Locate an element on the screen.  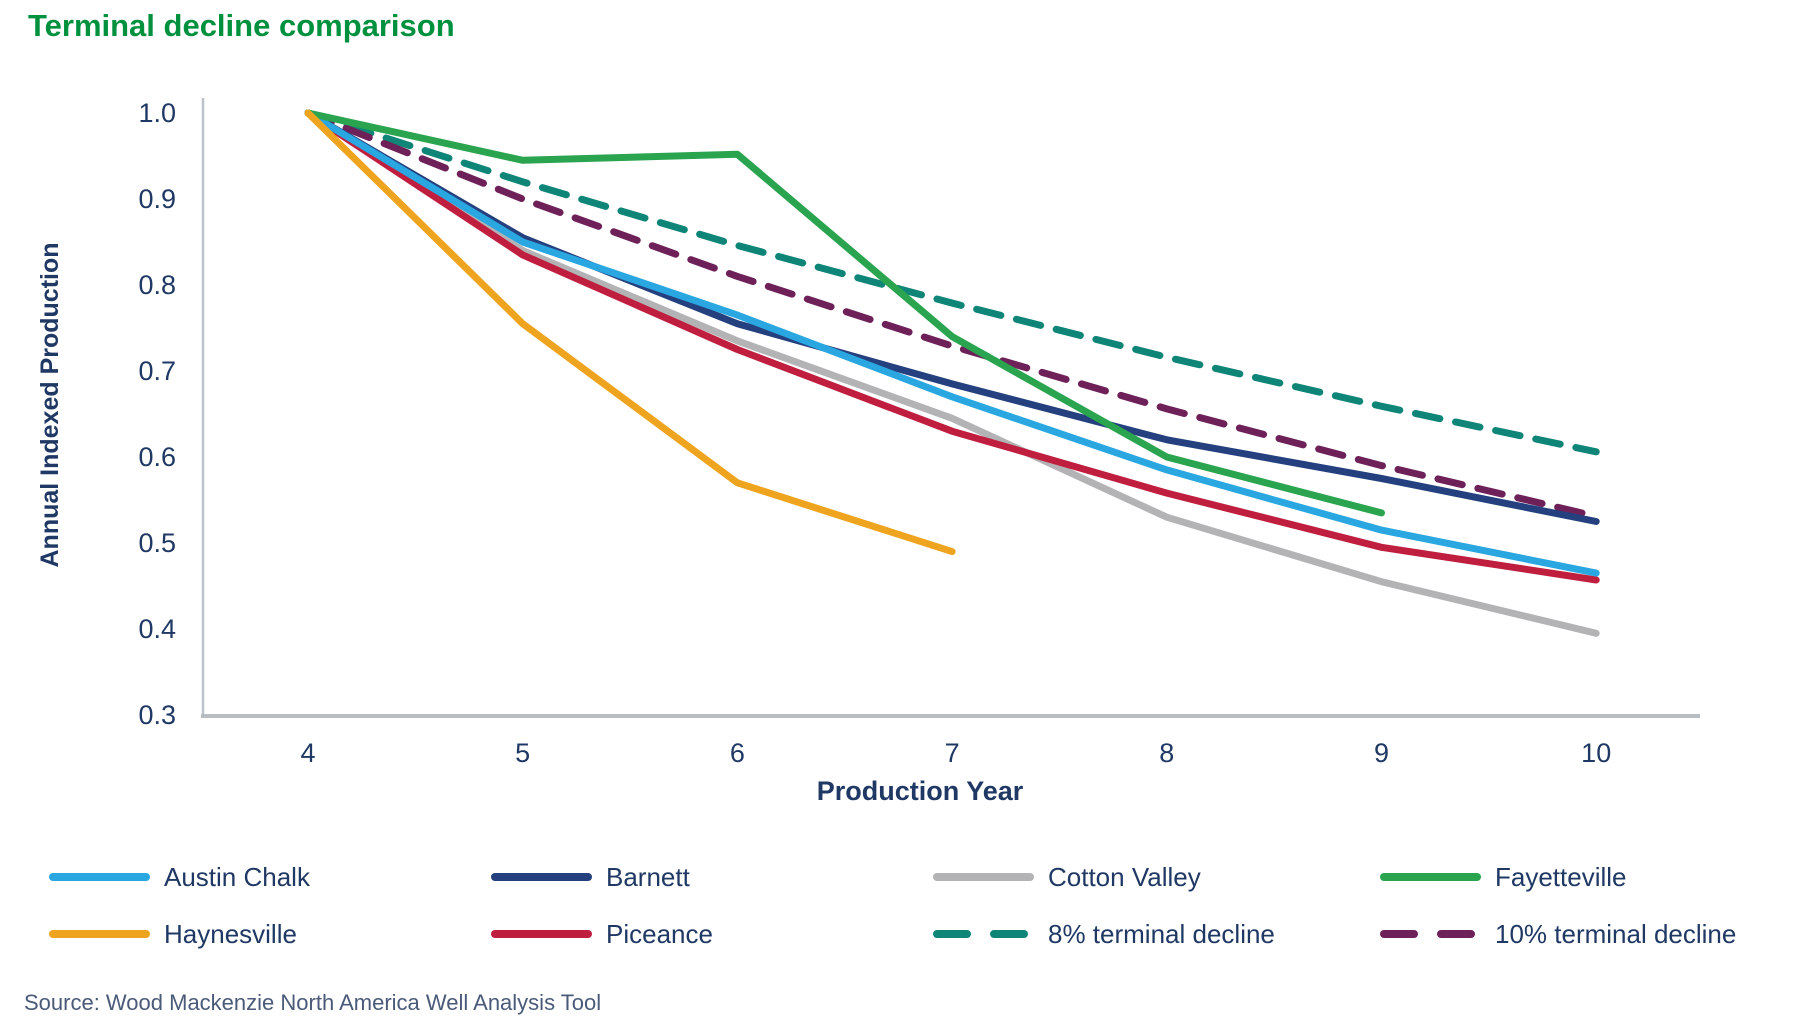
legend-label: 8% terminal decline is located at coordinates (1161, 933).